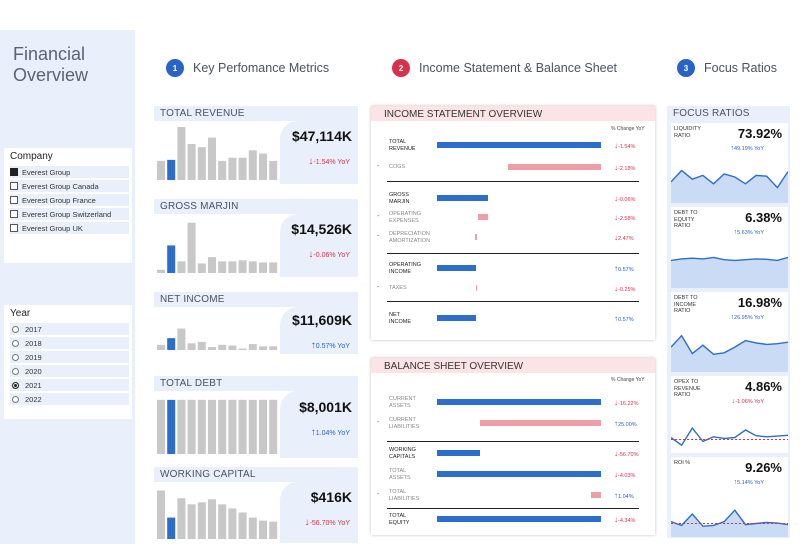 Image resolution: width=800 pixels, height=544 pixels. What do you see at coordinates (682, 463) in the screenshot?
I see `ratio-label-line: ROI %` at bounding box center [682, 463].